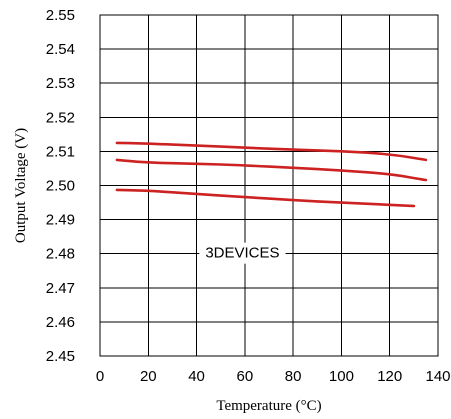 The height and width of the screenshot is (419, 451). I want to click on x-tick-label: 40, so click(196, 376).